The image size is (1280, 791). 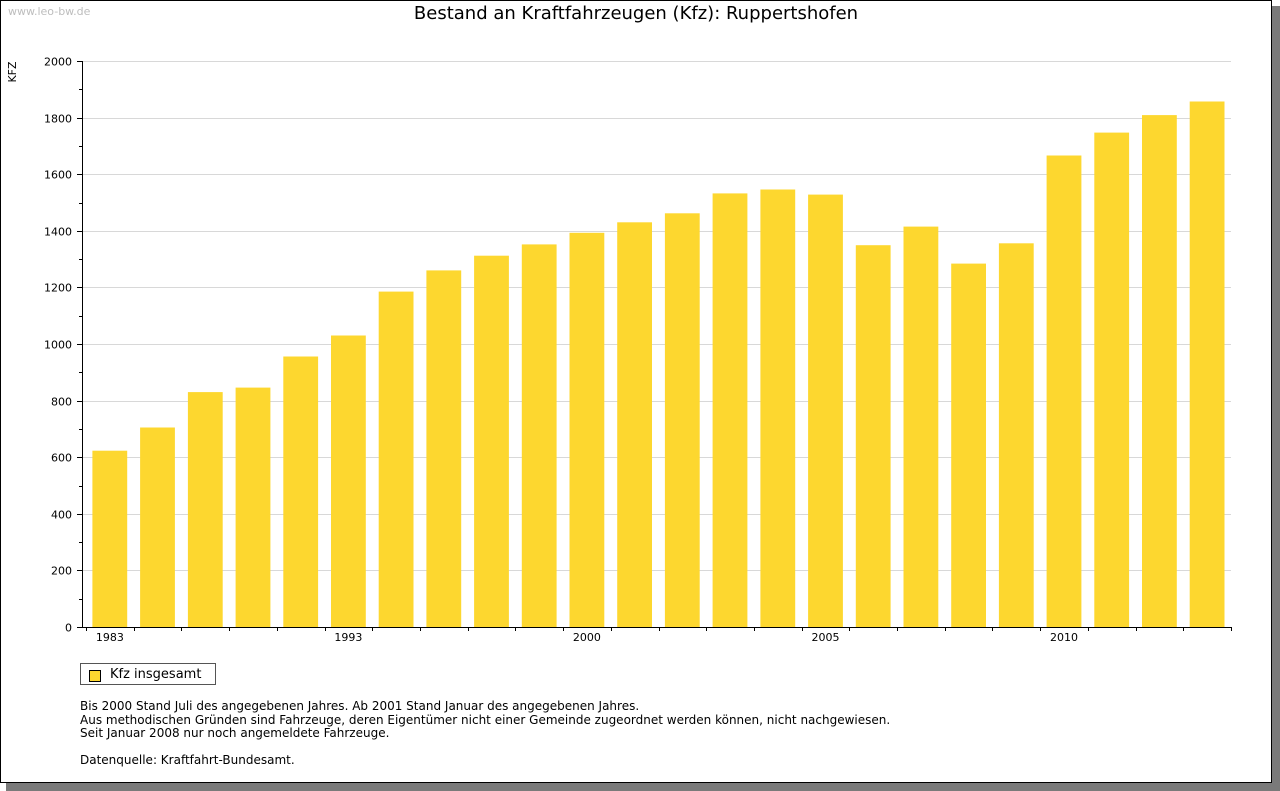 What do you see at coordinates (110, 637) in the screenshot?
I see `x-tick-label: 1983` at bounding box center [110, 637].